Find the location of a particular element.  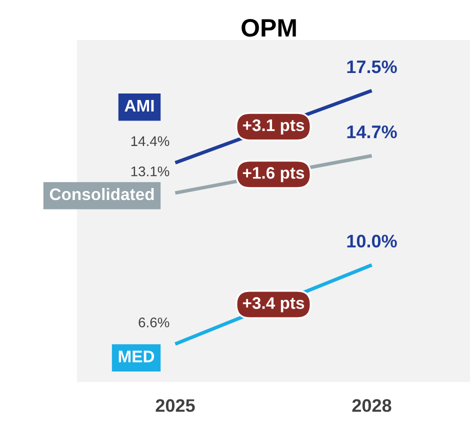

annotation: +1.6 pts is located at coordinates (273, 174).